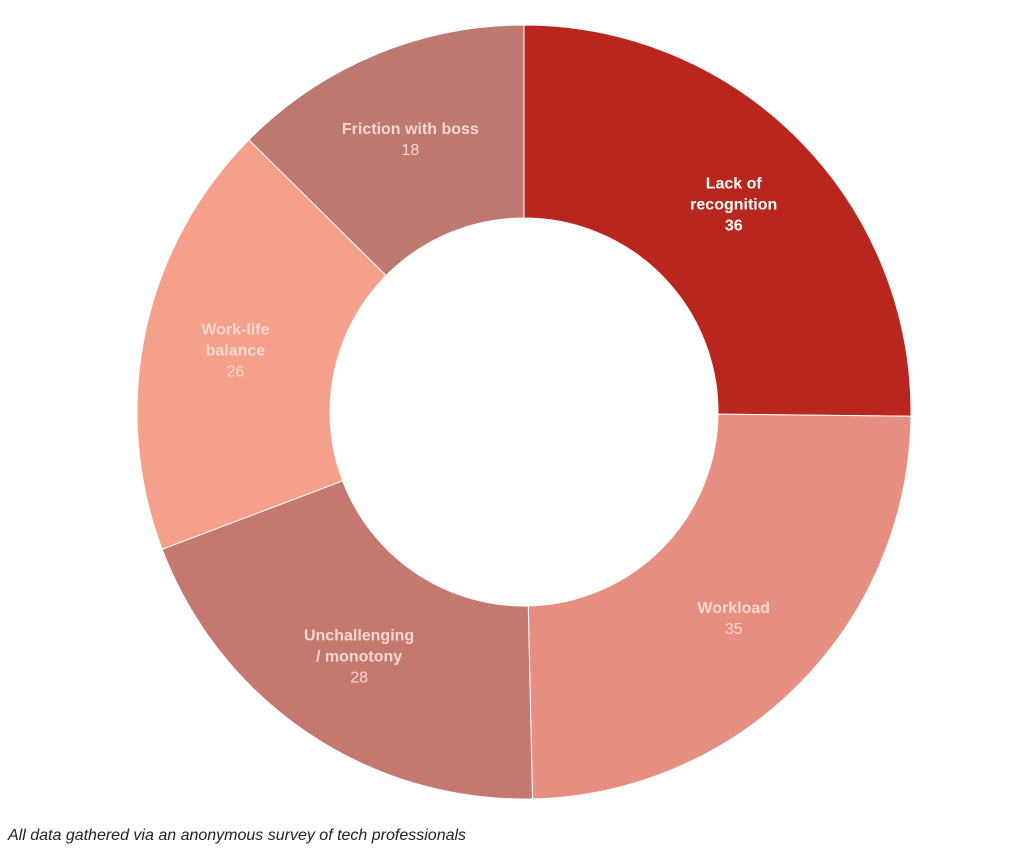  What do you see at coordinates (359, 646) in the screenshot?
I see `slice-category: Unchallenging / monotony` at bounding box center [359, 646].